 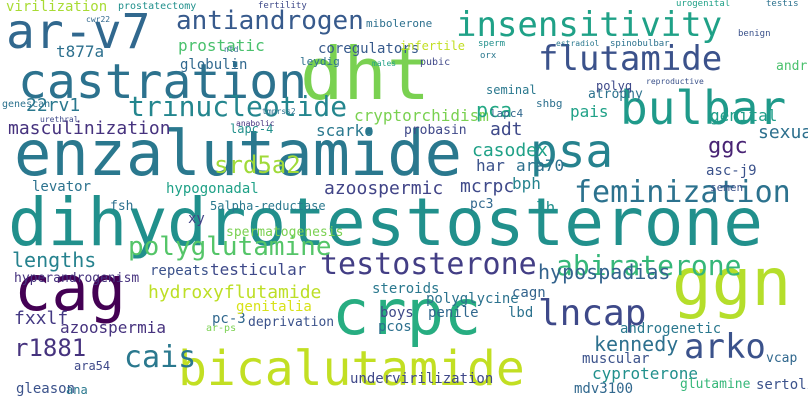 What do you see at coordinates (89, 128) in the screenshot?
I see `word: masculinization` at bounding box center [89, 128].